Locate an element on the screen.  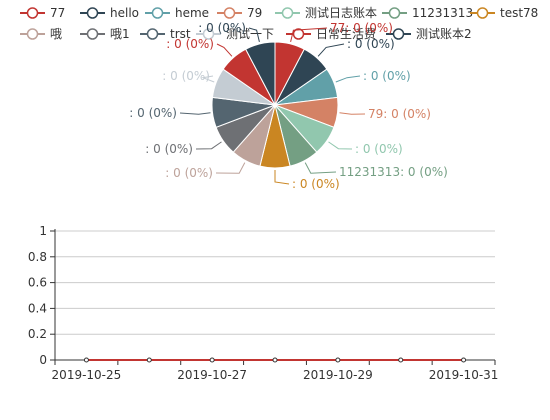
legend-item: 77 is located at coordinates (42, 13).